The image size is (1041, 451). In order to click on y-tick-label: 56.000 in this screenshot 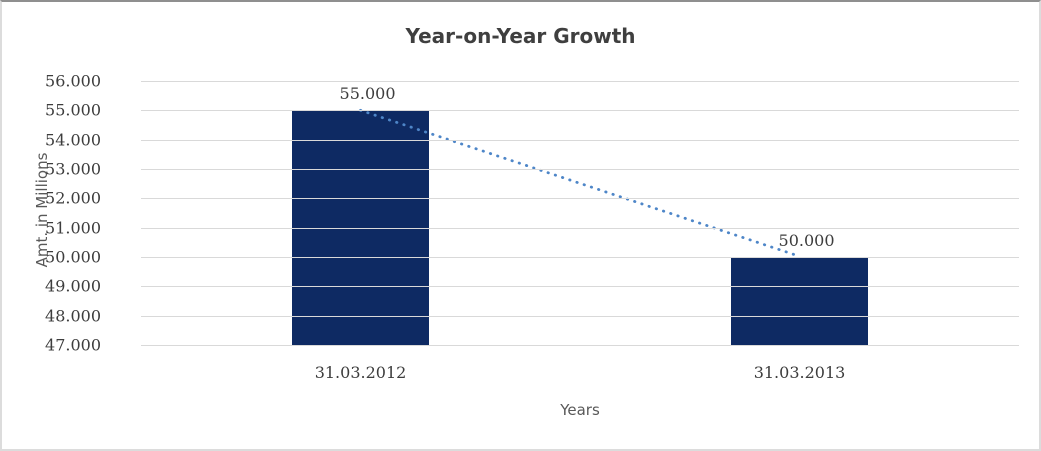, I will do `click(73, 81)`.